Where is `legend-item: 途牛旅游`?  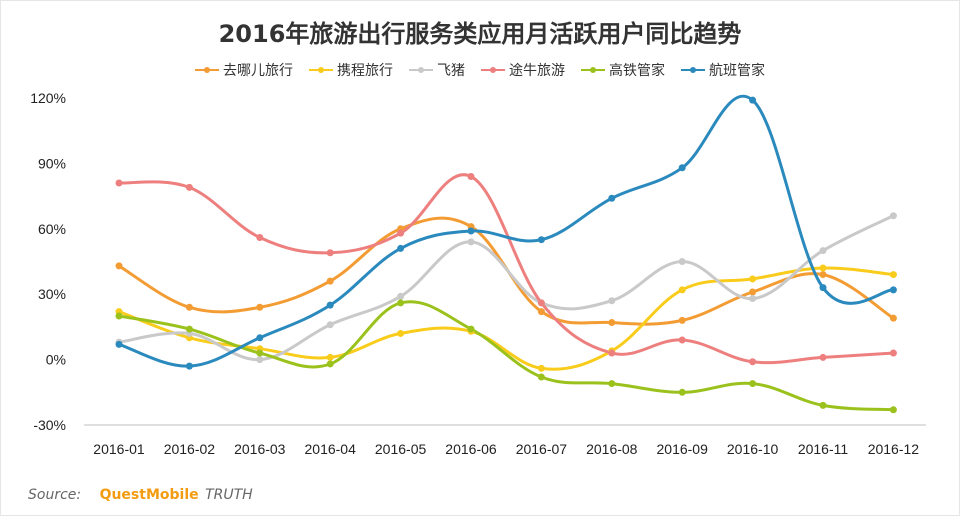
legend-item: 途牛旅游 is located at coordinates (523, 70).